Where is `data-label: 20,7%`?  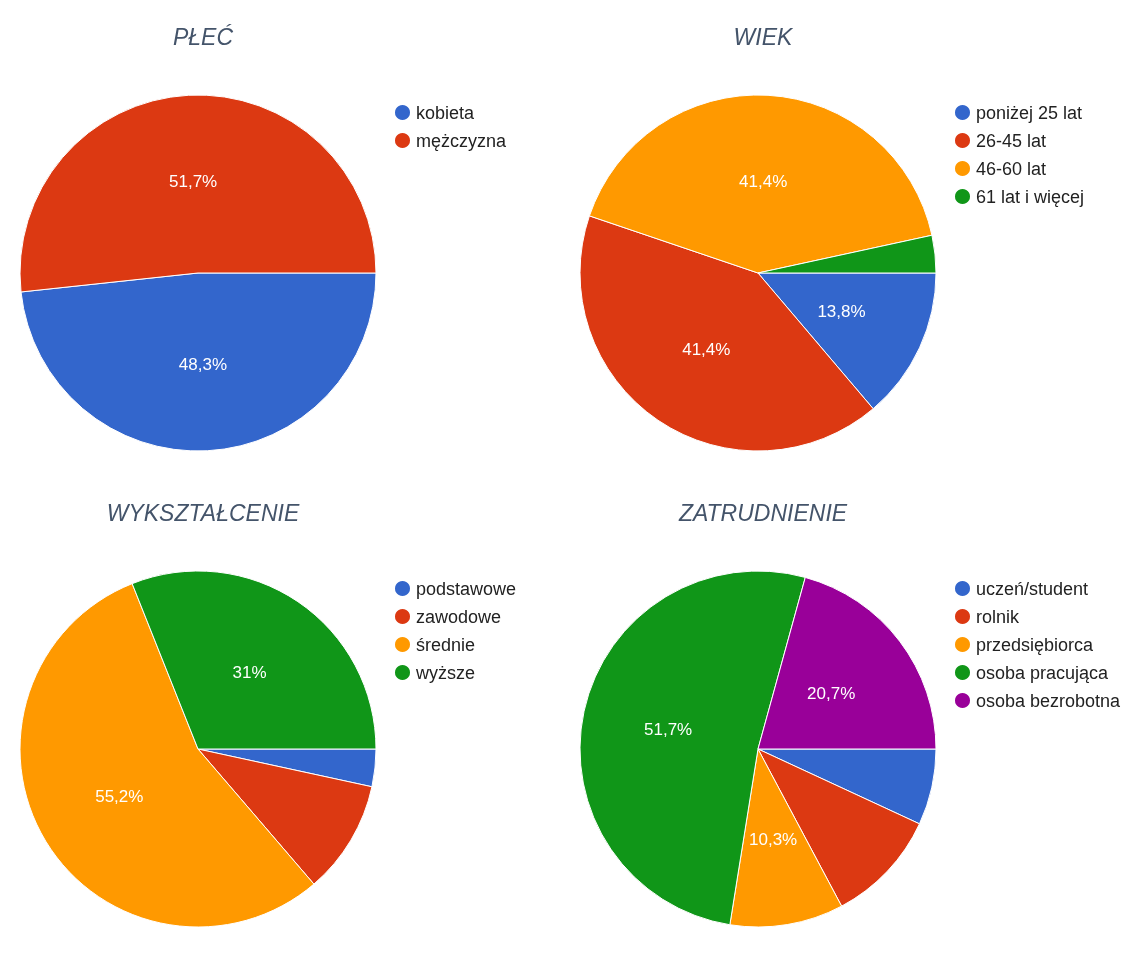
data-label: 20,7% is located at coordinates (831, 693).